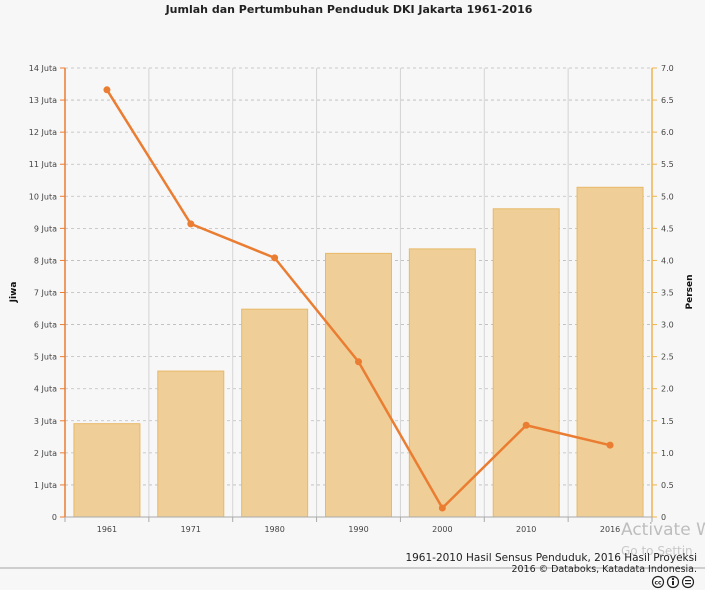 The height and width of the screenshot is (590, 705). I want to click on left-tick-label: 3 Juta, so click(45, 421).